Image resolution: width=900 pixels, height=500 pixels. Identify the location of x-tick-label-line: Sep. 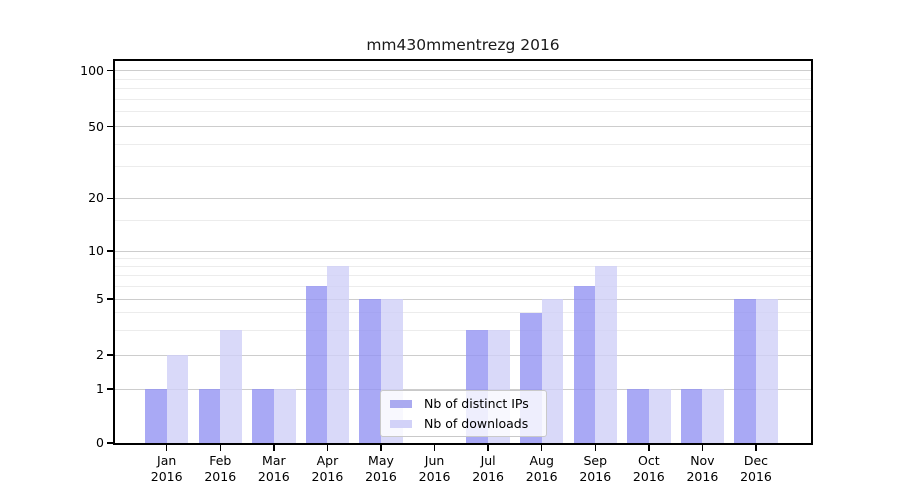
(595, 460).